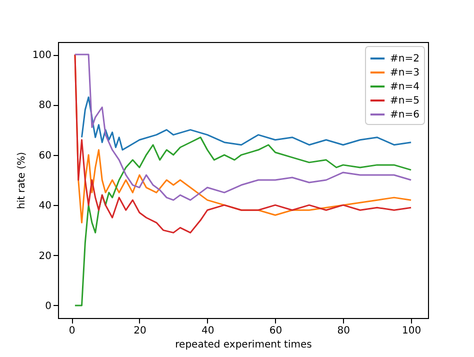  What do you see at coordinates (45, 206) in the screenshot?
I see `y-tick-label: 40` at bounding box center [45, 206].